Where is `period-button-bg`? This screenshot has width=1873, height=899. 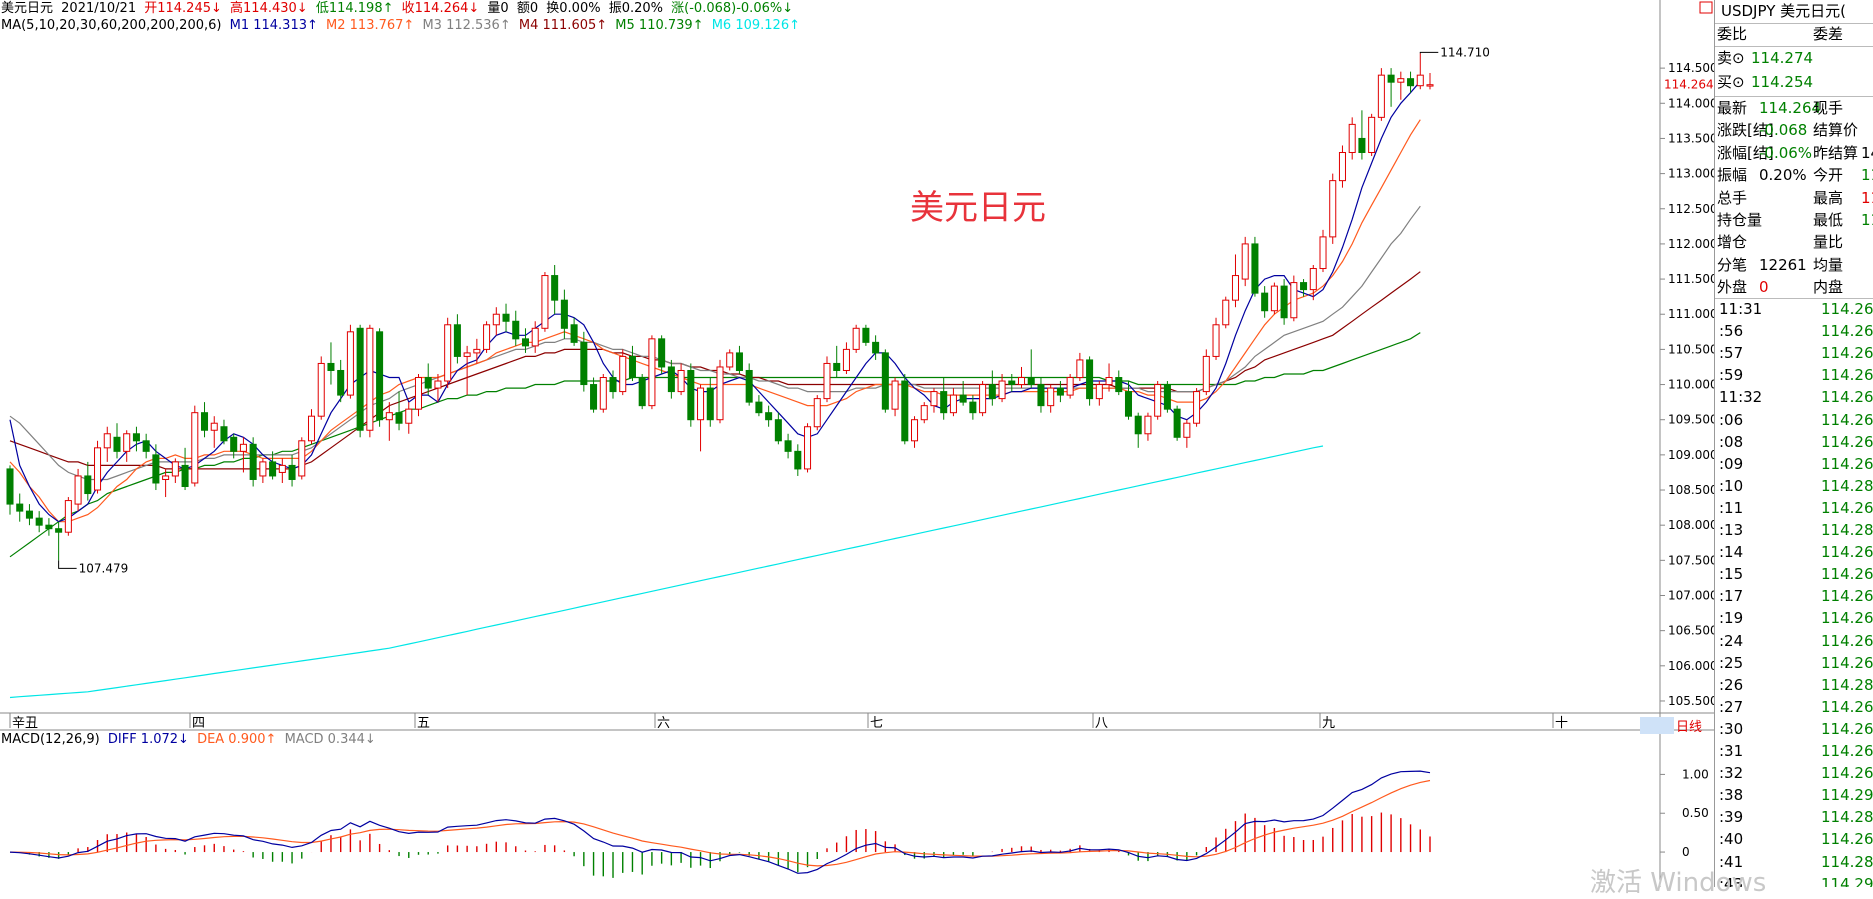
period-button-bg is located at coordinates (1657, 725).